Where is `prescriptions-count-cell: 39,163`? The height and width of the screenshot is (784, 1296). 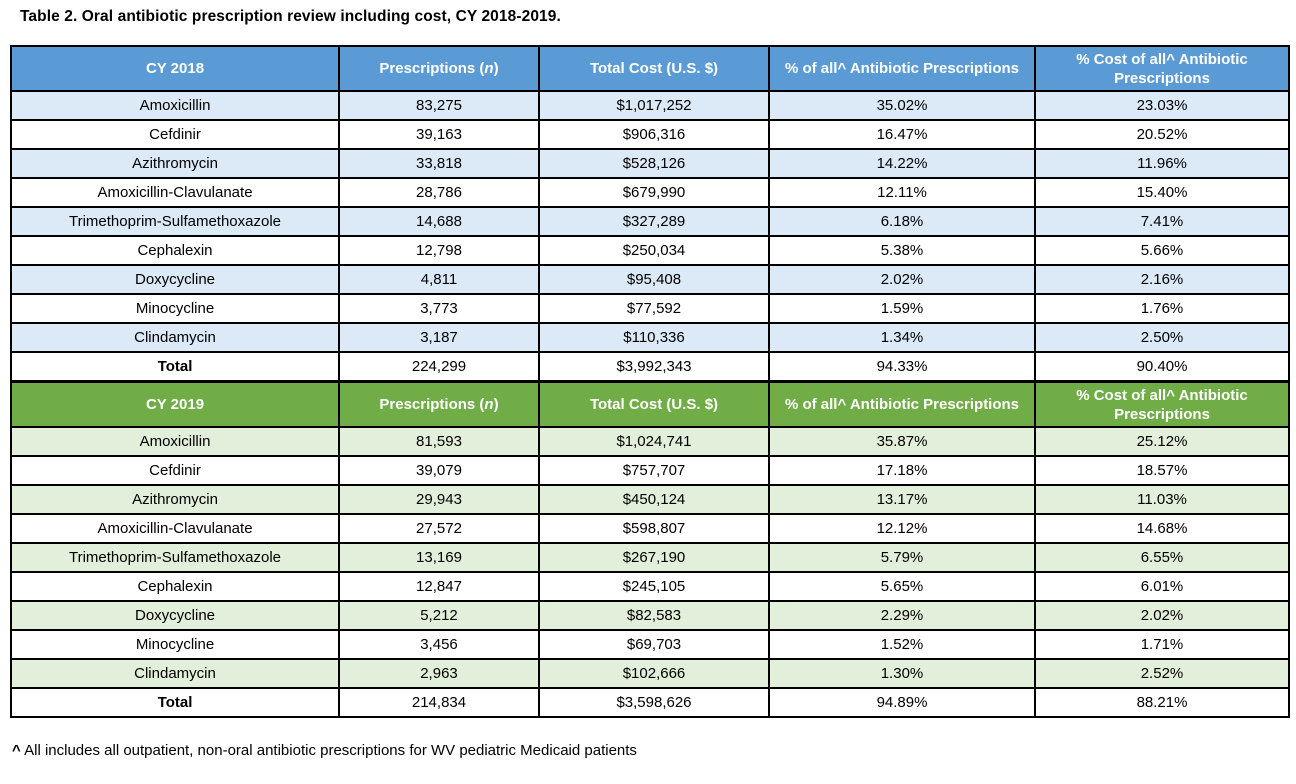
prescriptions-count-cell: 39,163 is located at coordinates (439, 134).